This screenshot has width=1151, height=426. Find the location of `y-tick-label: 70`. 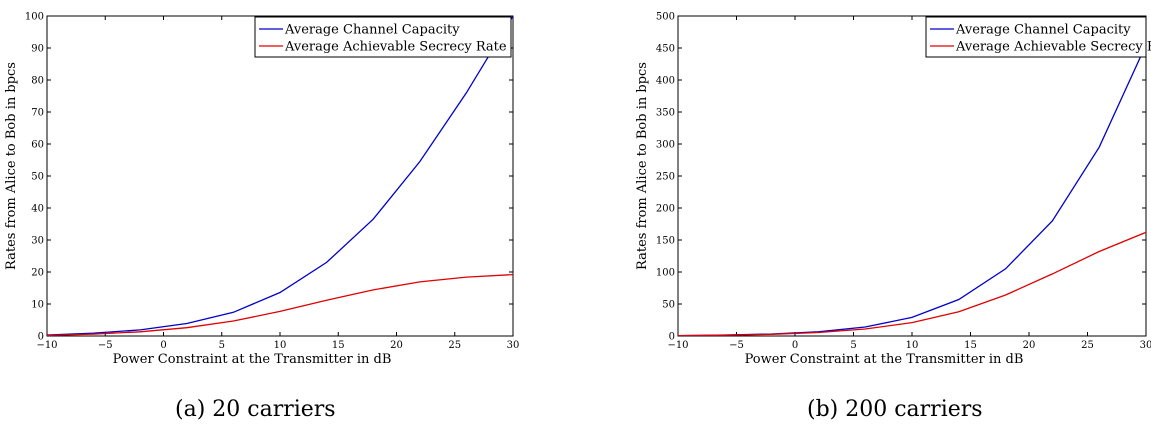

y-tick-label: 70 is located at coordinates (37, 113).